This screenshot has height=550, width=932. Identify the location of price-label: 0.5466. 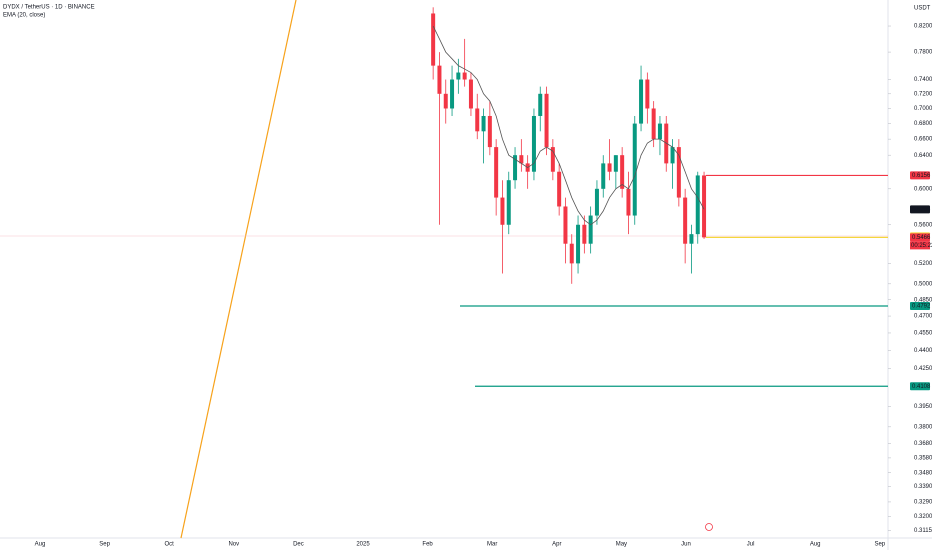
(921, 238).